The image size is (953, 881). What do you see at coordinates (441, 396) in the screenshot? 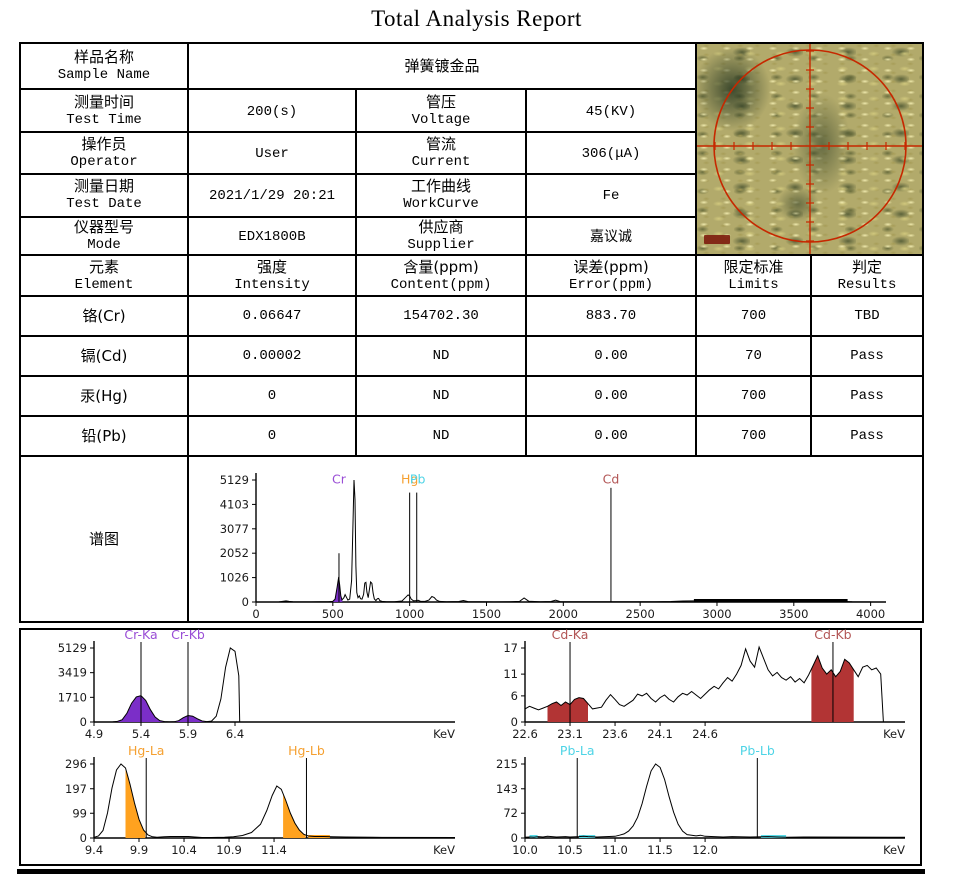
I see `cell-hg-content: ND` at bounding box center [441, 396].